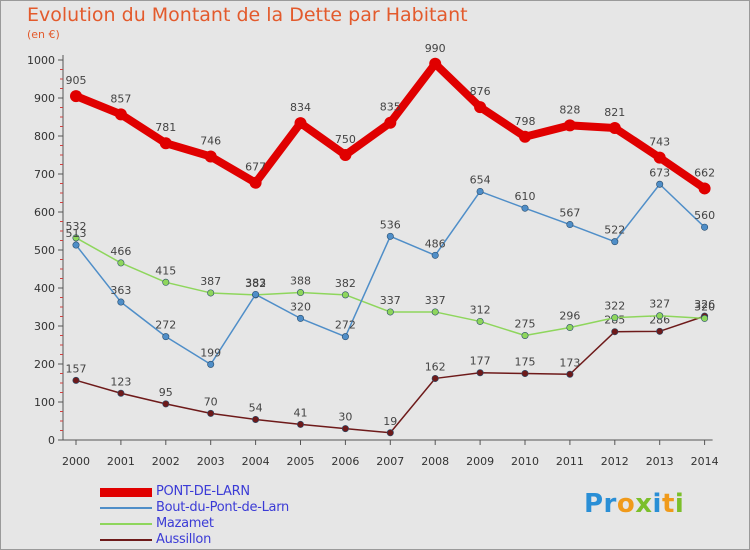 The height and width of the screenshot is (550, 750). I want to click on data-label-3: 175, so click(525, 362).